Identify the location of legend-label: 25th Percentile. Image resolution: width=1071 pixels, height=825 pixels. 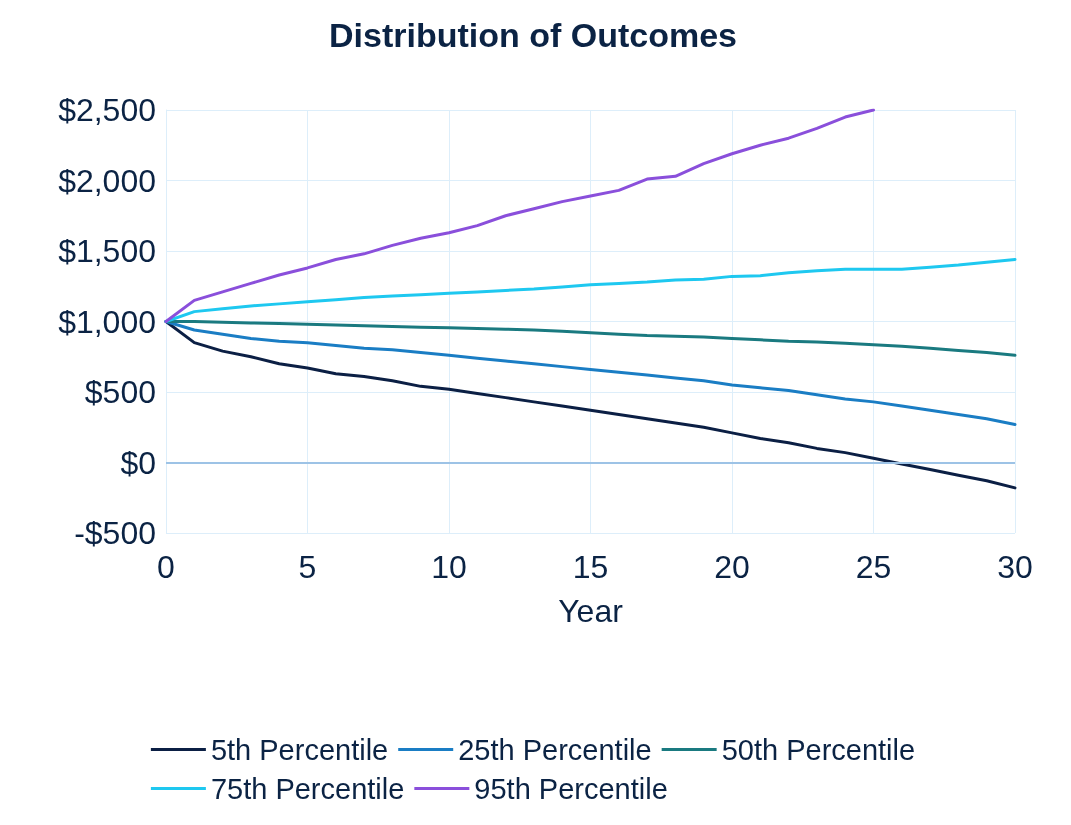
(555, 749).